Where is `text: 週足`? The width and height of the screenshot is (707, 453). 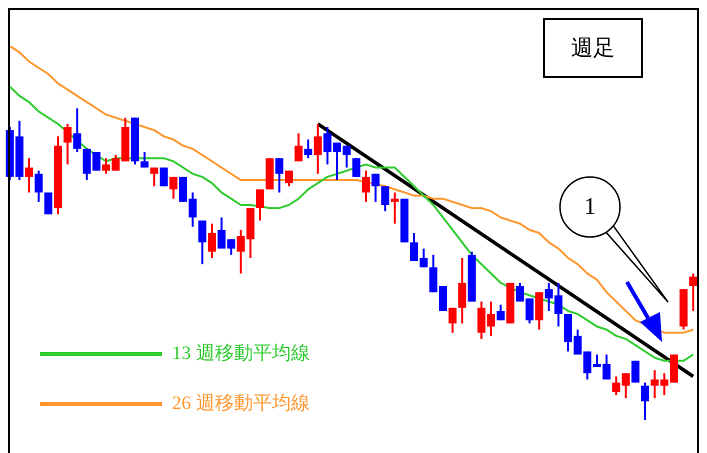
text: 週足 is located at coordinates (593, 48).